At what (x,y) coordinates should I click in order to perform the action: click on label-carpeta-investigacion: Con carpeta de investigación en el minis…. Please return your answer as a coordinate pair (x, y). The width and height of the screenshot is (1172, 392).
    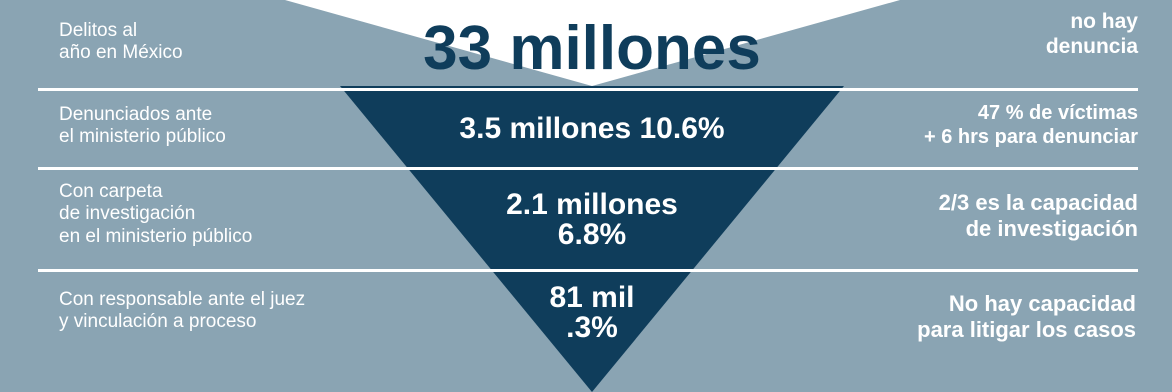
    Looking at the image, I should click on (155, 214).